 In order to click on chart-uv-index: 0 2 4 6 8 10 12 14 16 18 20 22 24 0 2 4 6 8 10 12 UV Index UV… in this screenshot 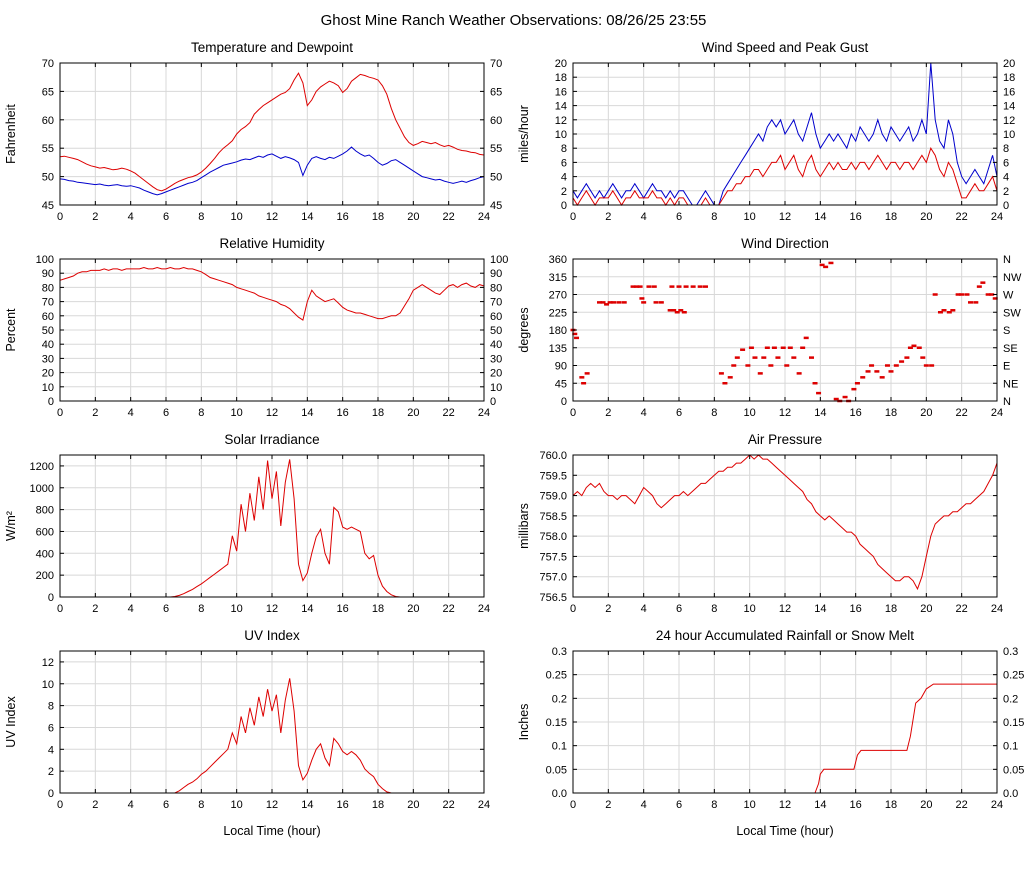, I will do `click(256, 736)`.